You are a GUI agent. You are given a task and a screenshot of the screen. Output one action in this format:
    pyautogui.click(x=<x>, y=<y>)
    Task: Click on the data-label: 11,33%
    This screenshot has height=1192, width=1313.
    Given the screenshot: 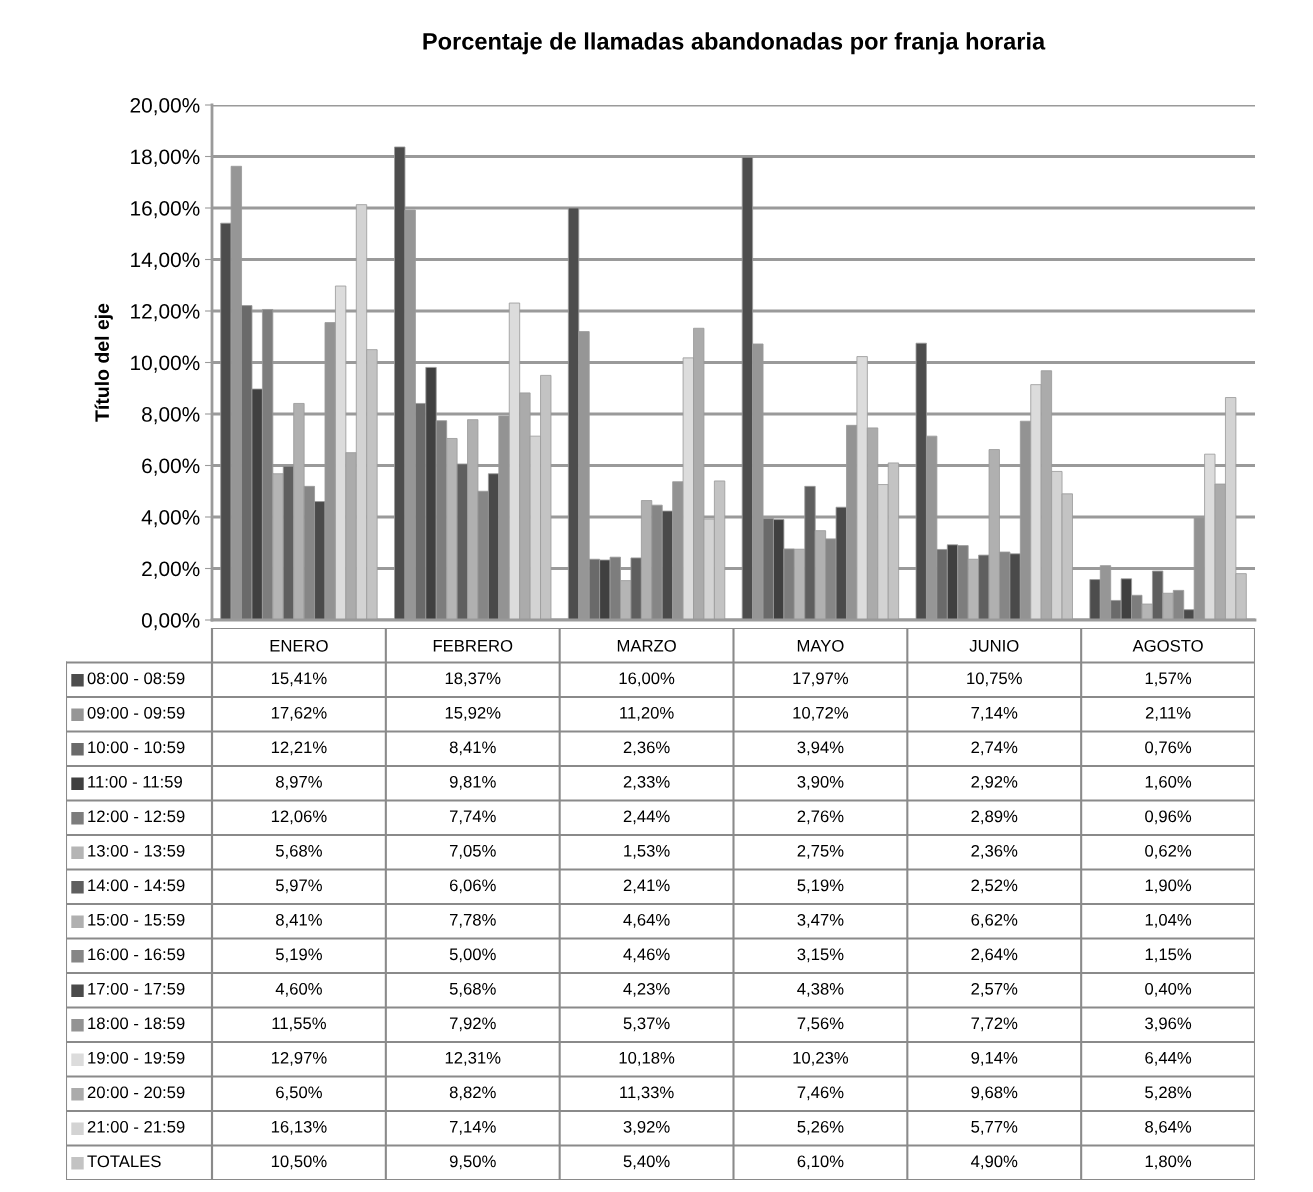 What is the action you would take?
    pyautogui.click(x=647, y=1093)
    